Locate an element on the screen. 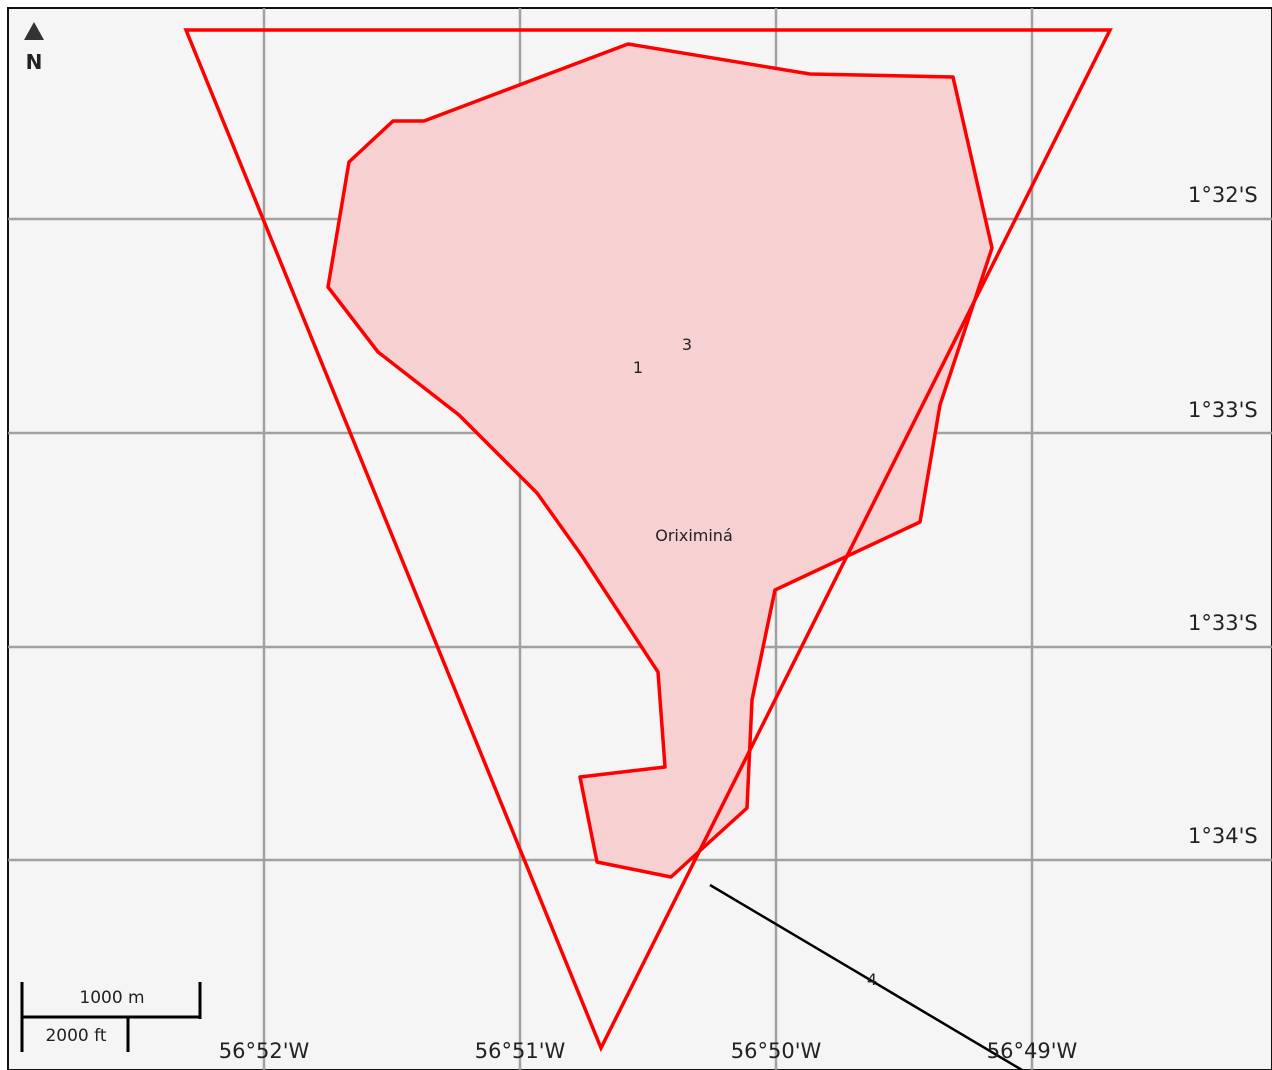 Image resolution: width=1272 pixels, height=1070 pixels. marker-4-label: 4 is located at coordinates (872, 979).